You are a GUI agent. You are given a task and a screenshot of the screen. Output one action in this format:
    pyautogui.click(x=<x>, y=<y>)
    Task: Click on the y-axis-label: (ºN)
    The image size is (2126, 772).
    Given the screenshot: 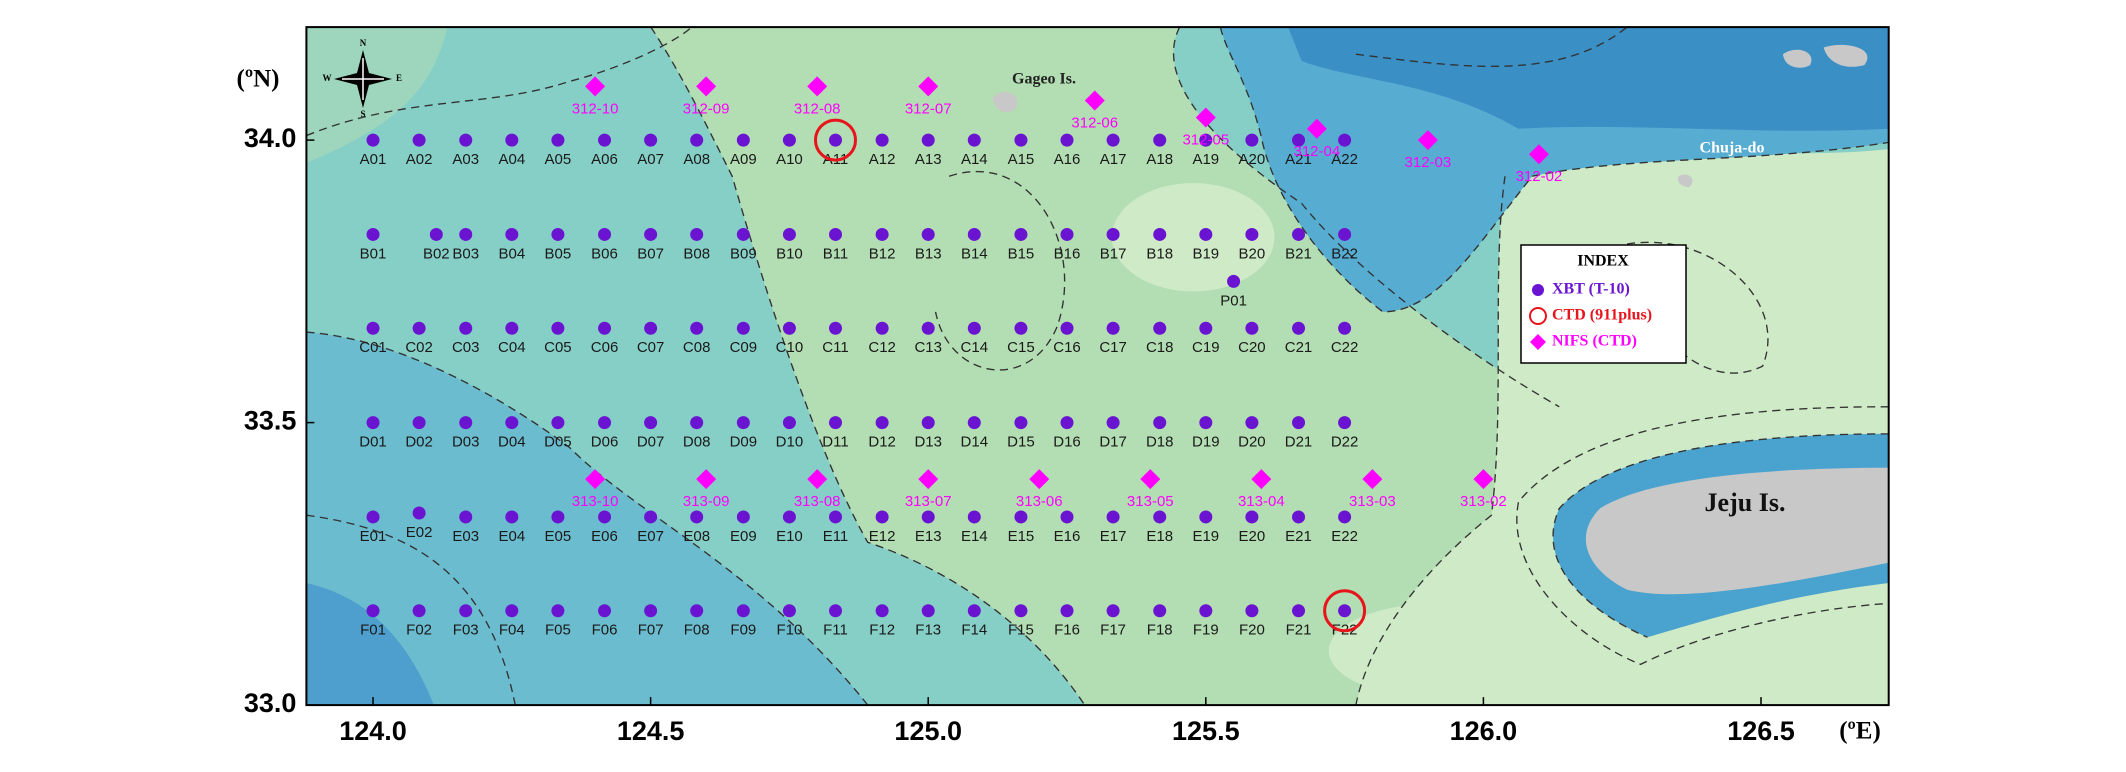 What is the action you would take?
    pyautogui.click(x=258, y=79)
    